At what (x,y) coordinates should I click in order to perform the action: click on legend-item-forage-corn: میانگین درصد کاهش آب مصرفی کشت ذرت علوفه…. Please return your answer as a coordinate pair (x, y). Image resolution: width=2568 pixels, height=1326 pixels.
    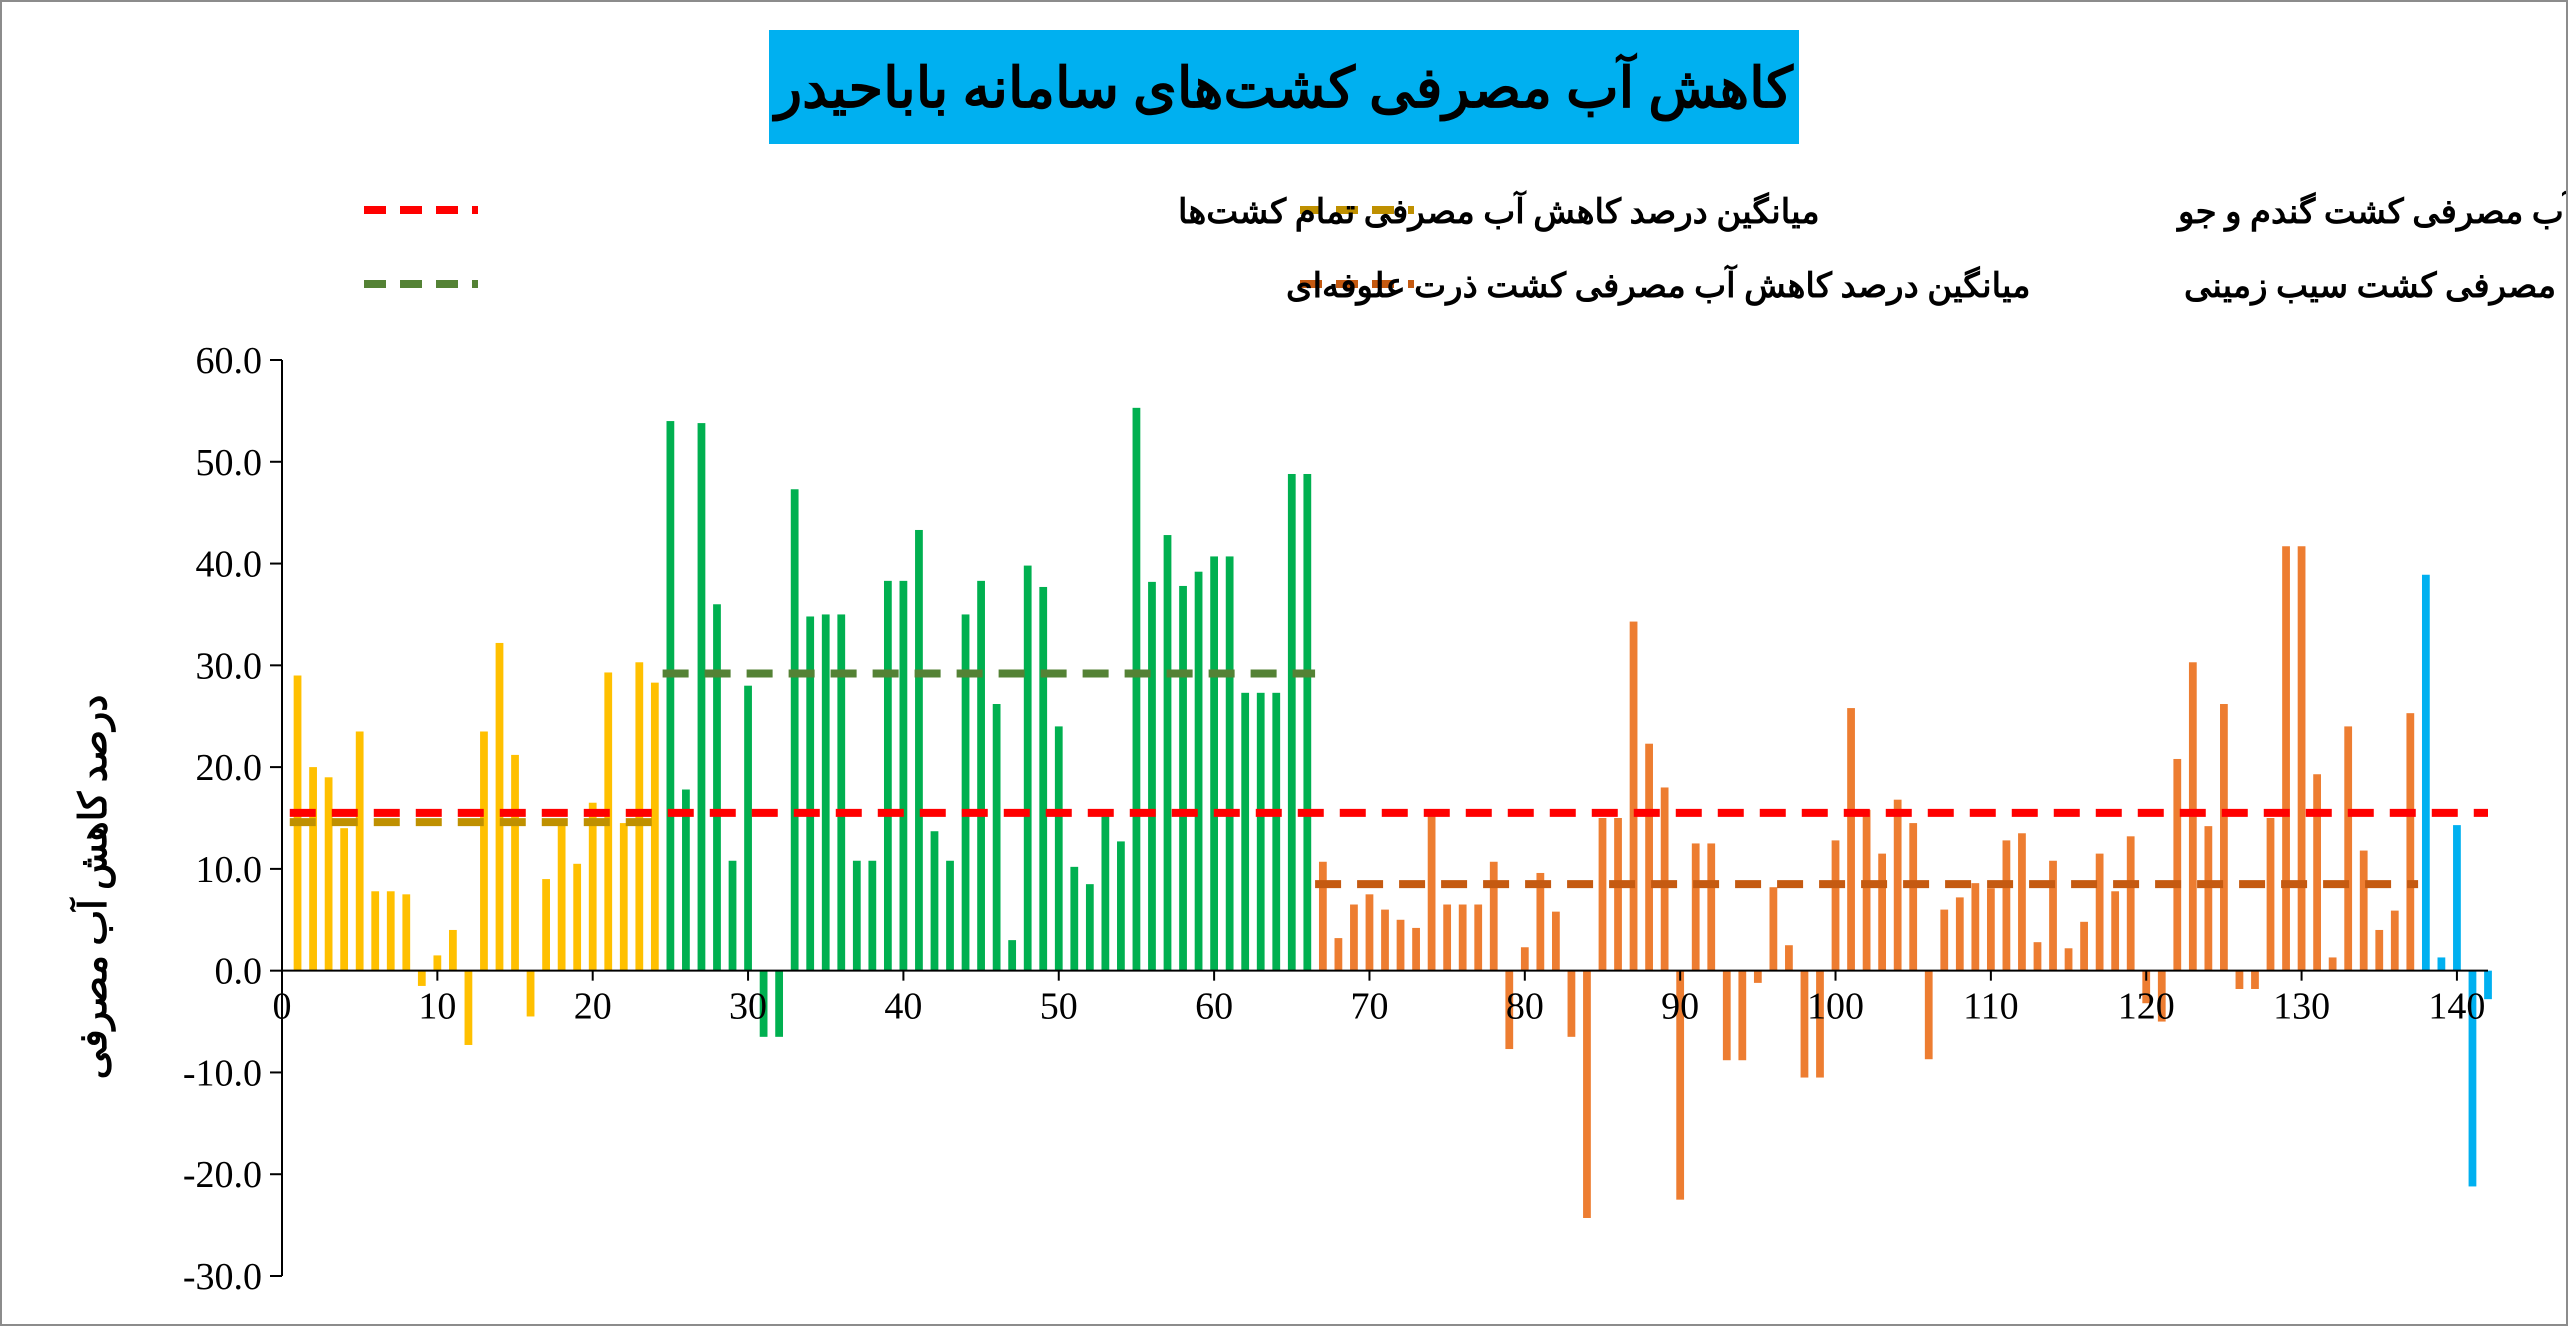
    Looking at the image, I should click on (1197, 285).